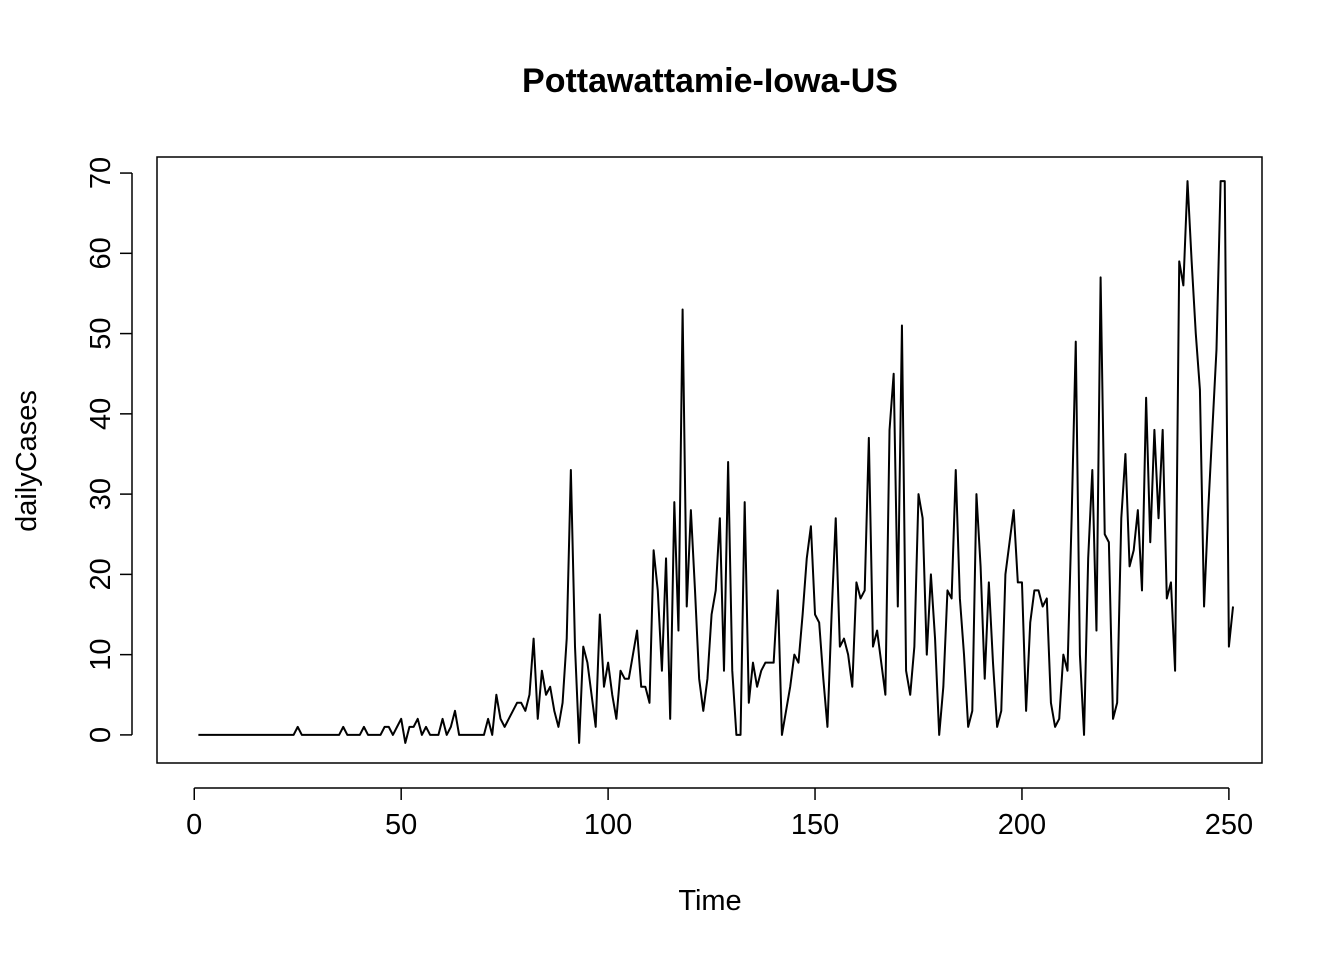 The image size is (1344, 960). Describe the element at coordinates (109, 450) in the screenshot. I see `y-axis: 0 10 20 30 40 50 60 70` at that location.